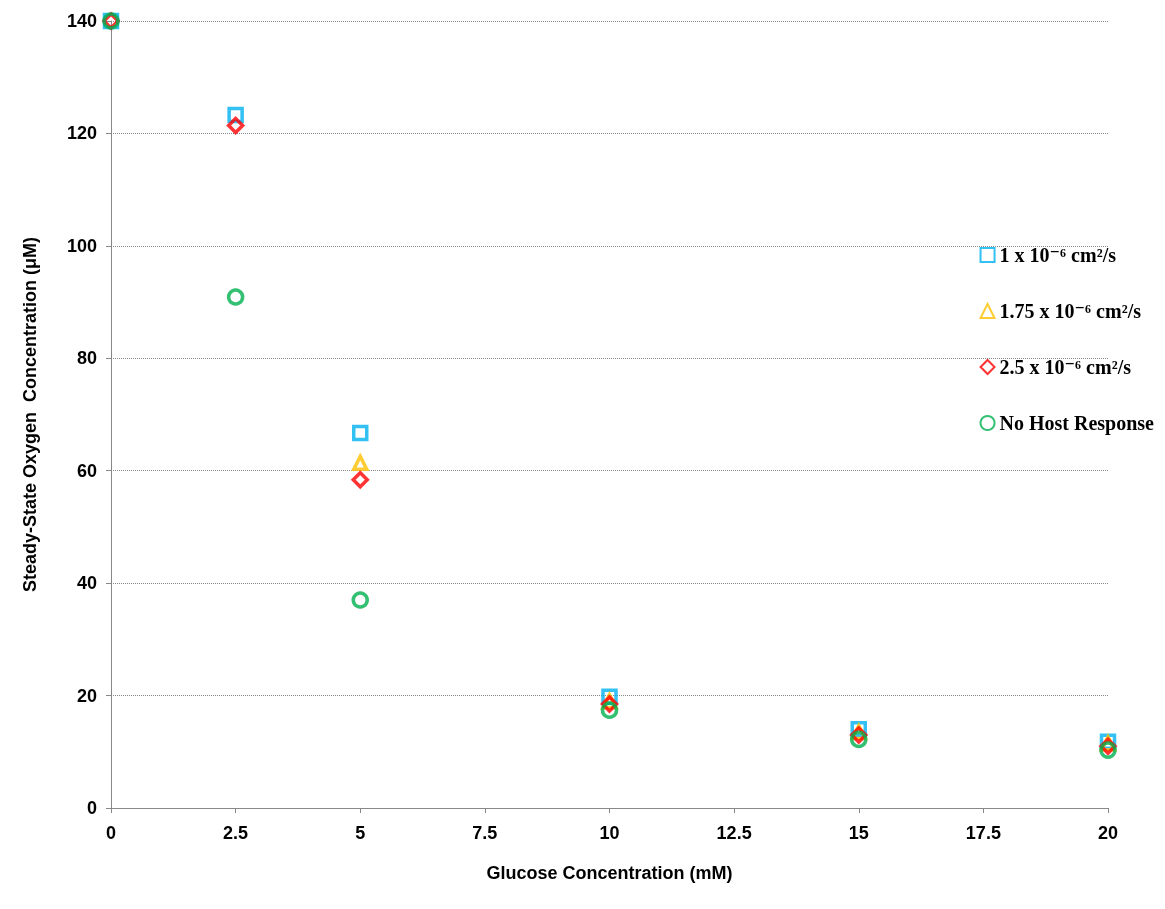  I want to click on y-tick-label: 40, so click(86, 583).